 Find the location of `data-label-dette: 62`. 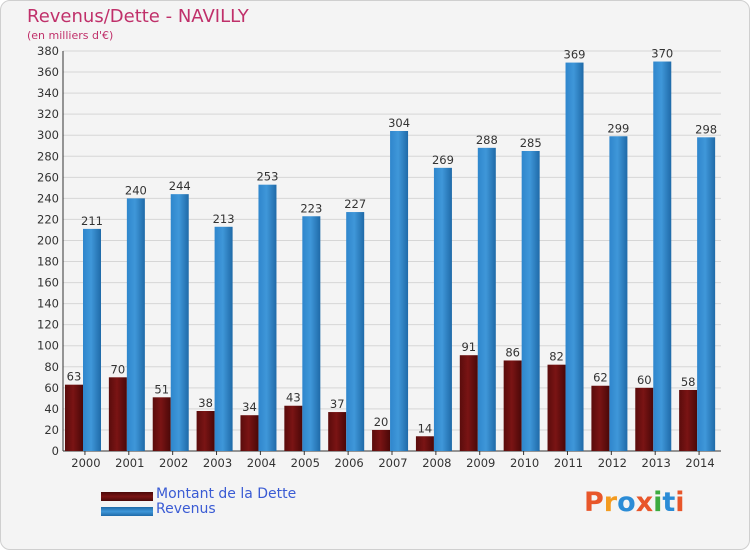

data-label-dette: 62 is located at coordinates (600, 378).